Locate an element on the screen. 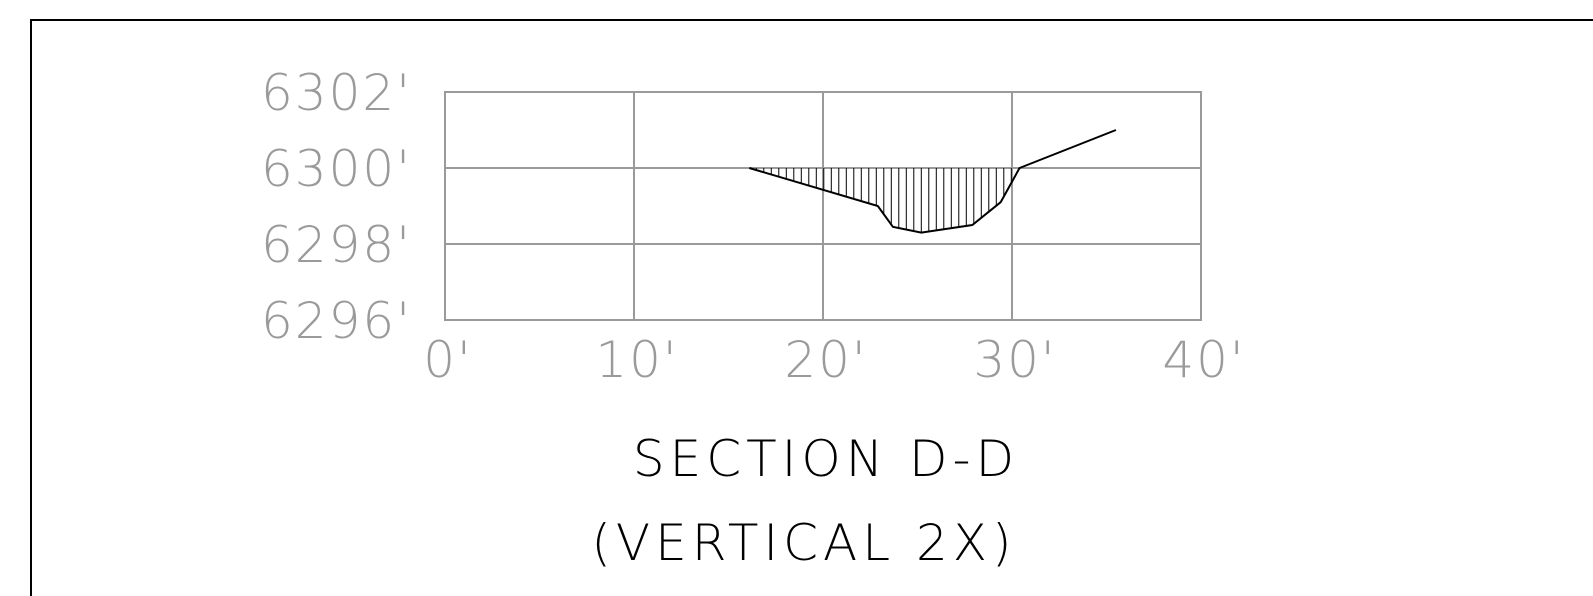  cut-hatch is located at coordinates (887, 200).